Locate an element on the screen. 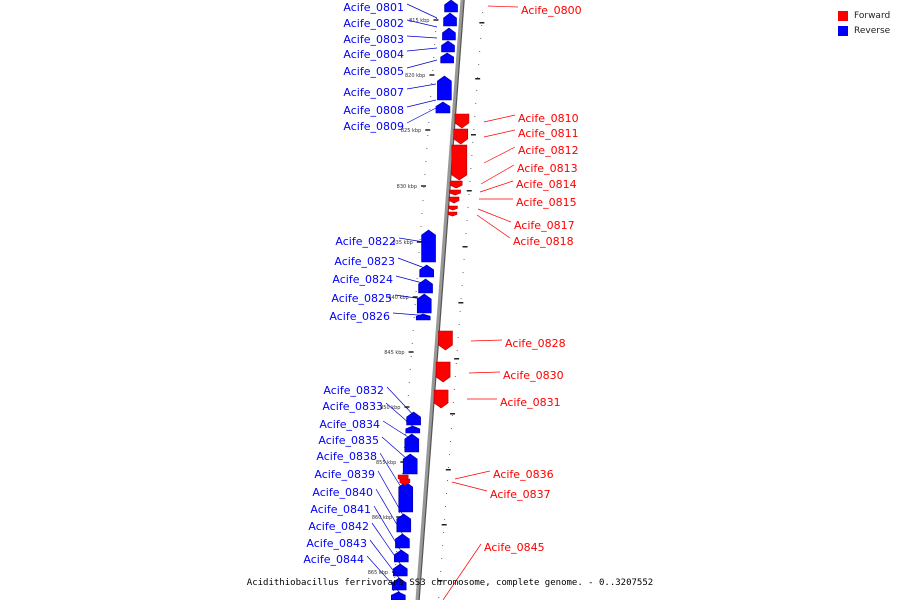 This screenshot has height=600, width=900. gene-label-acife-0809: Acife_0809 is located at coordinates (373, 126).